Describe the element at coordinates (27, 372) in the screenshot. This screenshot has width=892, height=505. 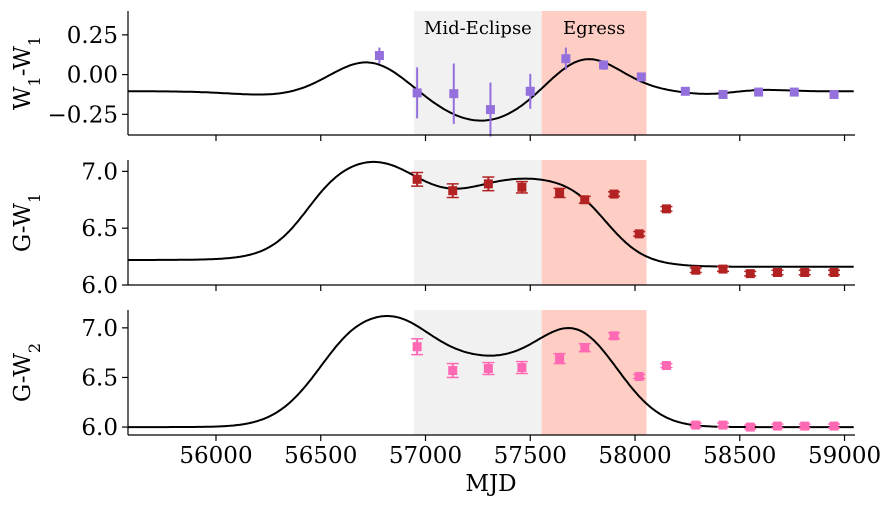
I see `y-axis-label: G-W2` at that location.